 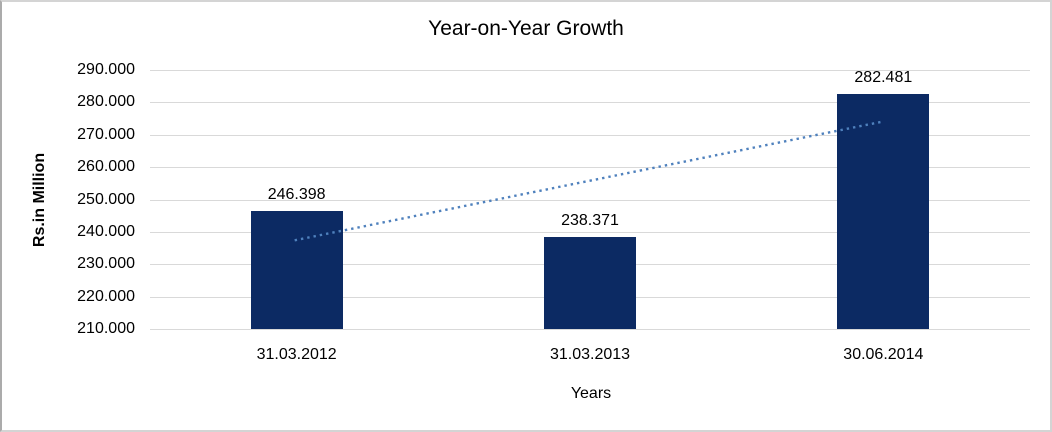 What do you see at coordinates (883, 211) in the screenshot?
I see `bar-30.06.2014` at bounding box center [883, 211].